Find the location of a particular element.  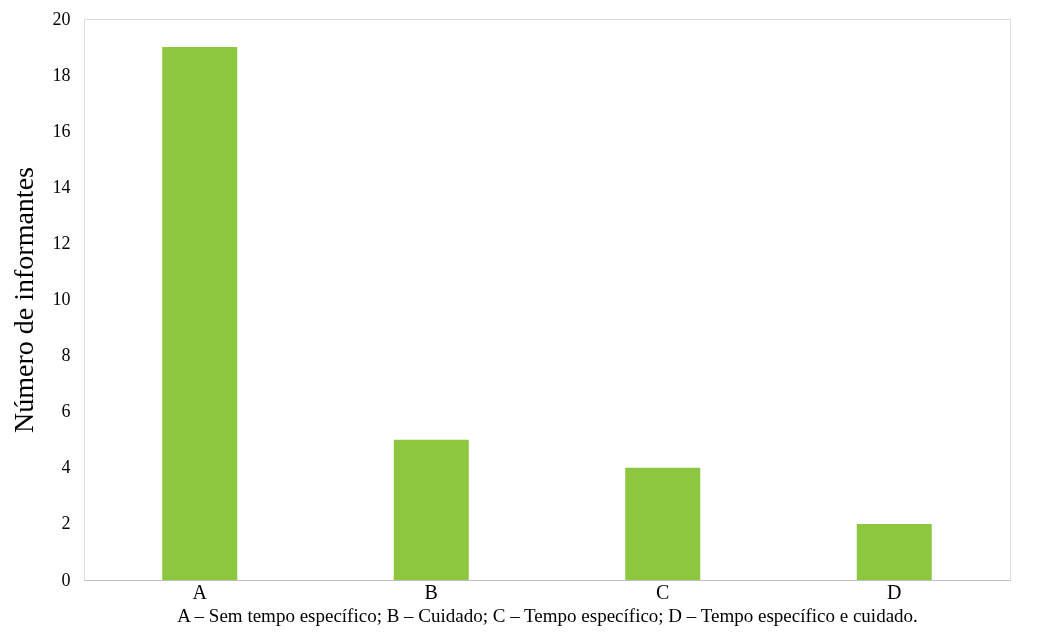

x-axis-title: A – Sem tempo específico; B – Cuidado; C – Tempo específico; D – Tempo específico e cuidado. is located at coordinates (547, 615).